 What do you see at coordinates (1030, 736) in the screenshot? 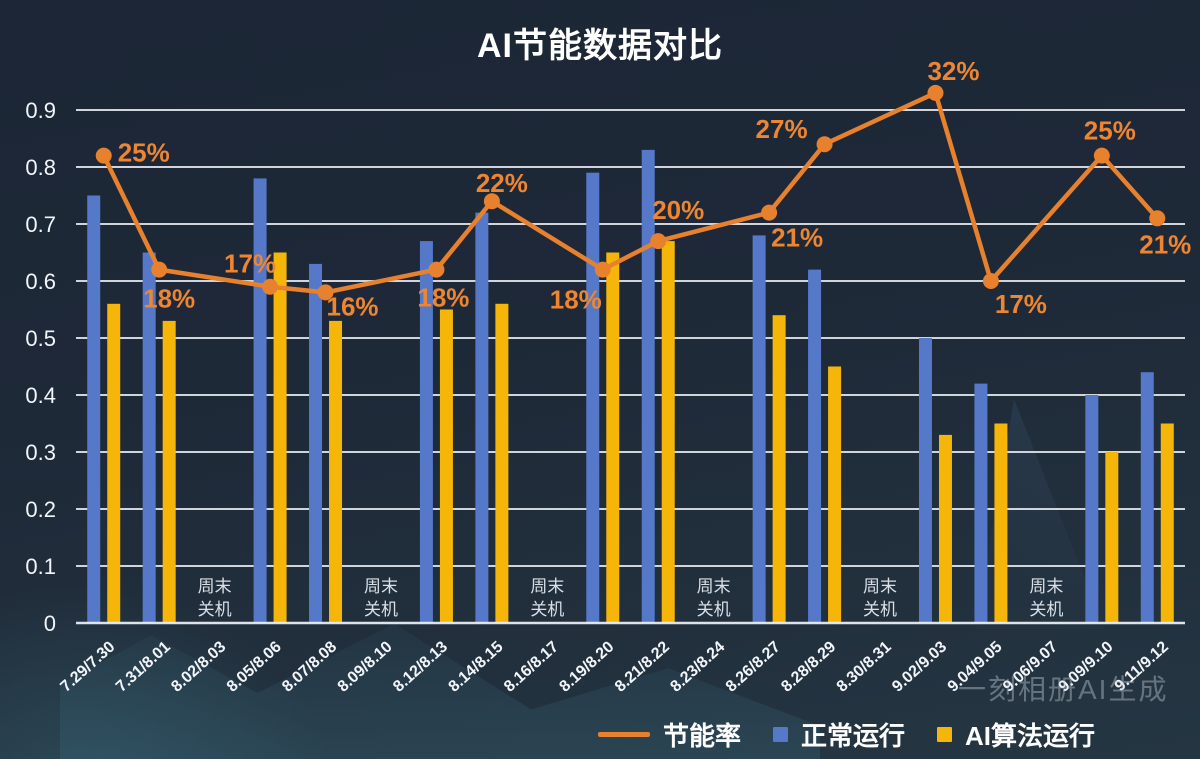
I see `legend-label-ai: AI算法运行` at bounding box center [1030, 736].